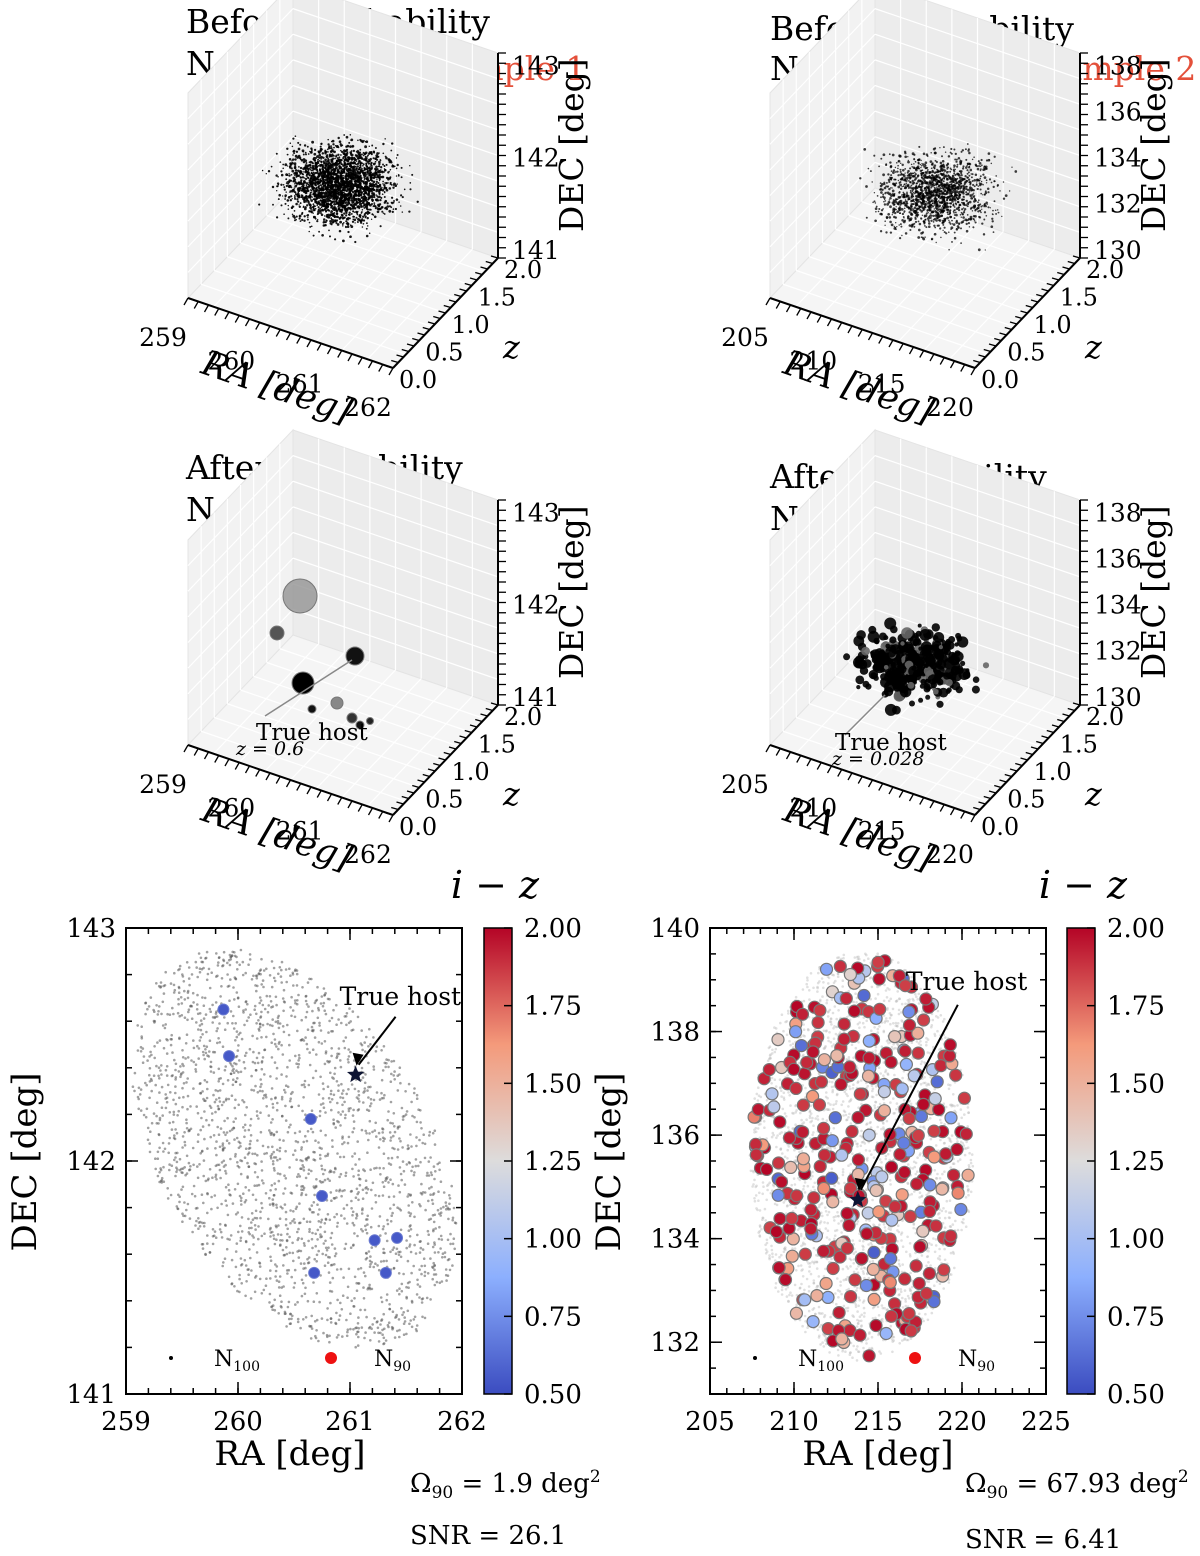  I want to click on y-tick-label: 1.0, so click(471, 772).